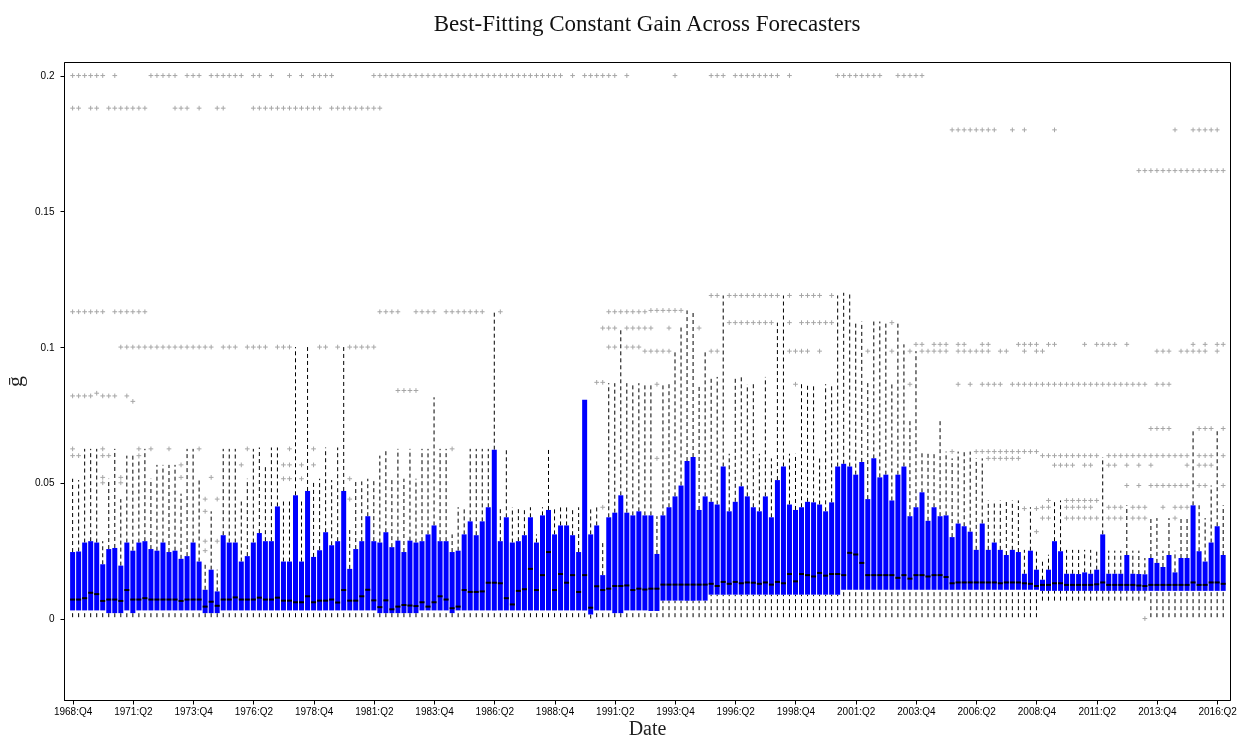 This screenshot has width=1248, height=740. Describe the element at coordinates (647, 23) in the screenshot. I see `chart-title: Best-Fitting Constant Gain Across Forecasters` at that location.